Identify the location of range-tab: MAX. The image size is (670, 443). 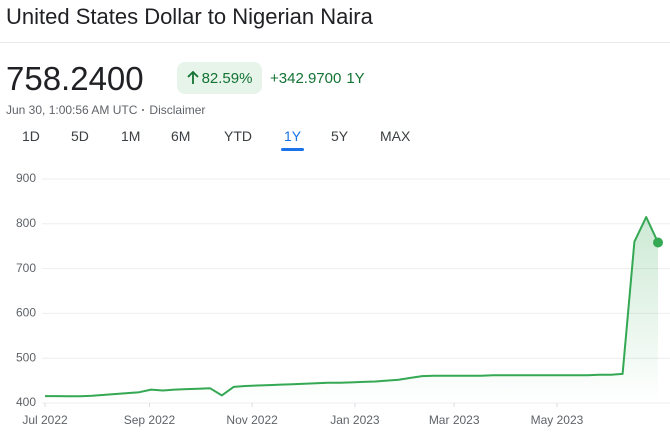
(395, 136).